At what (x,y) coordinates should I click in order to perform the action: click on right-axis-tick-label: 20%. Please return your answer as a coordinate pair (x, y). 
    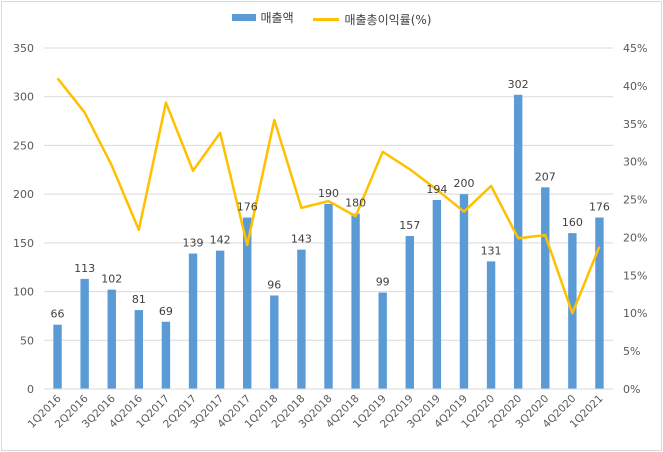
    Looking at the image, I should click on (635, 237).